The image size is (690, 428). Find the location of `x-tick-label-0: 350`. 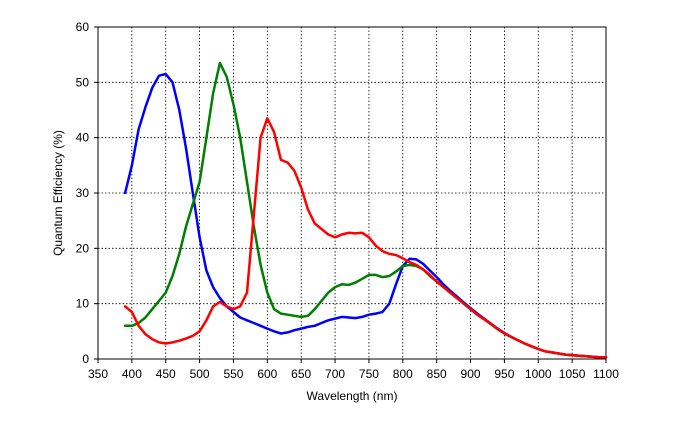

x-tick-label-0: 350 is located at coordinates (98, 374).